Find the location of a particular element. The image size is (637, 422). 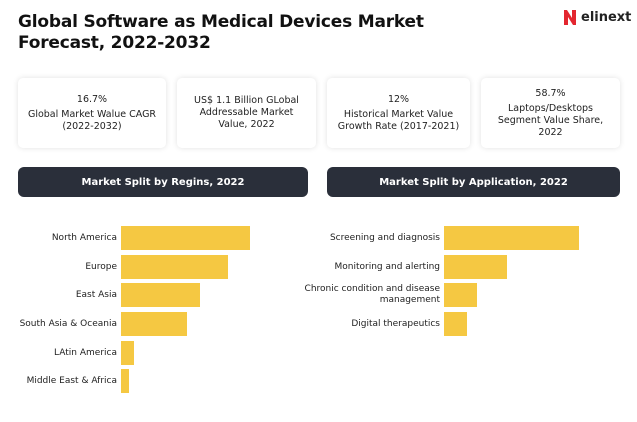

category-label: Europe is located at coordinates (101, 266).